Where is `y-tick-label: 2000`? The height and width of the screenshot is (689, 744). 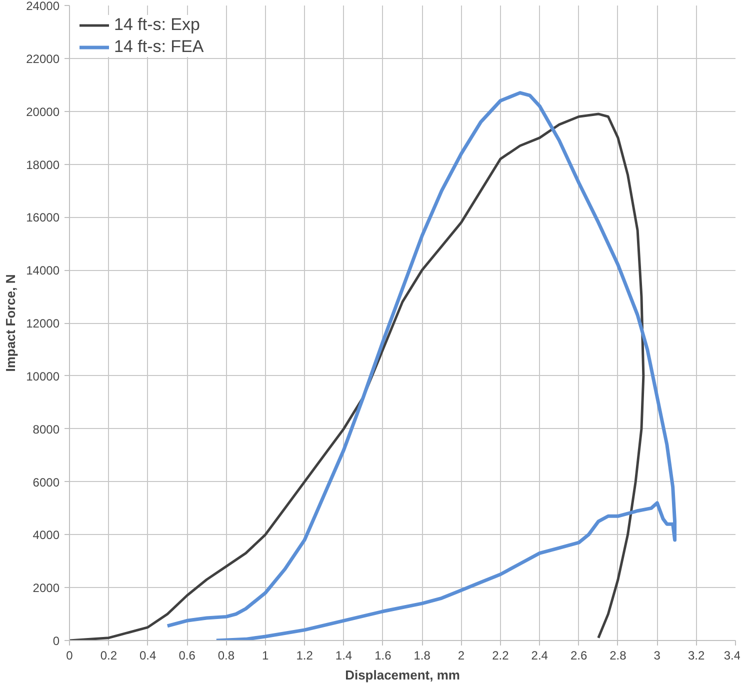
y-tick-label: 2000 is located at coordinates (46, 588).